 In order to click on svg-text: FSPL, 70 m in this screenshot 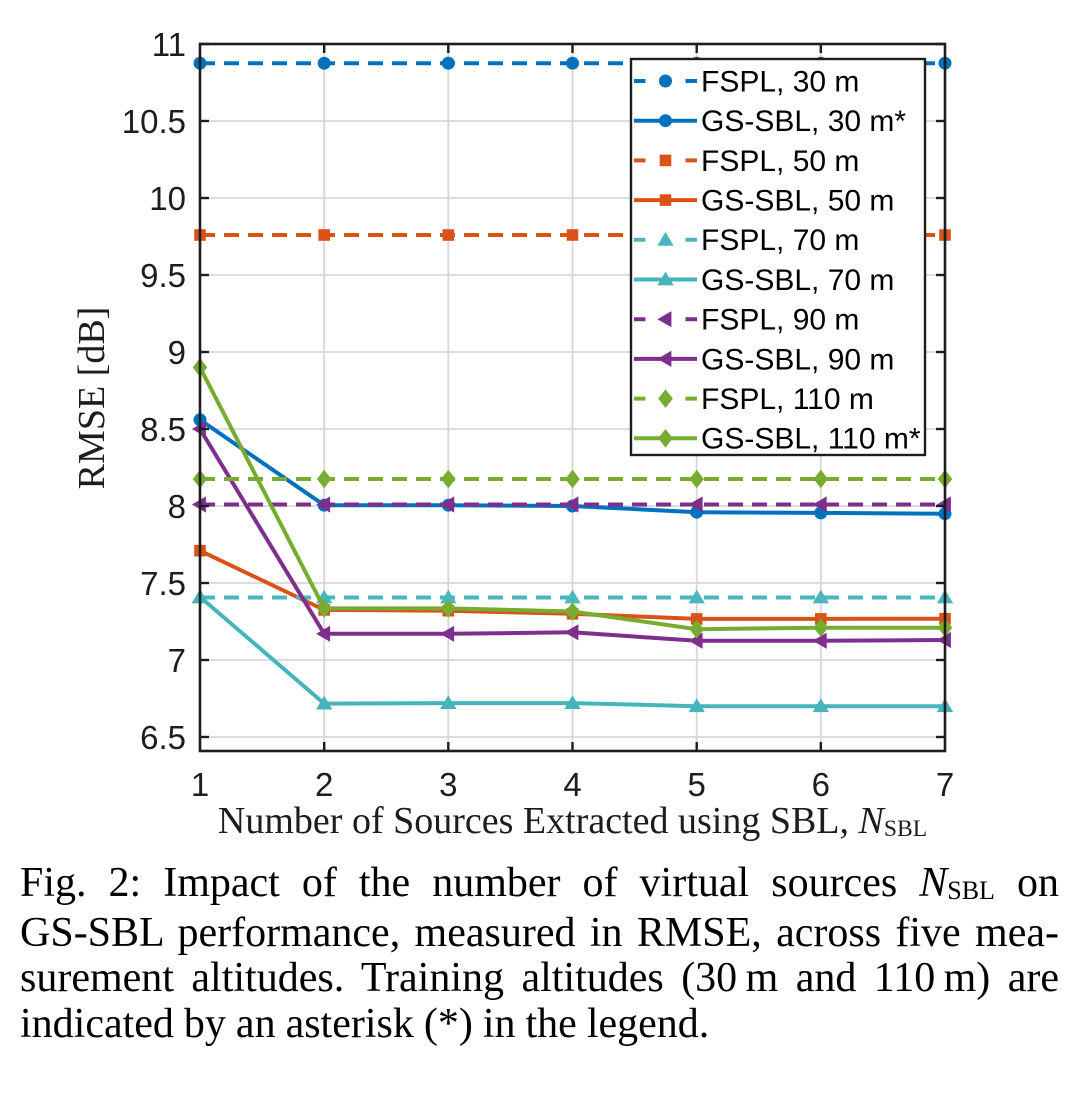, I will do `click(780, 240)`.